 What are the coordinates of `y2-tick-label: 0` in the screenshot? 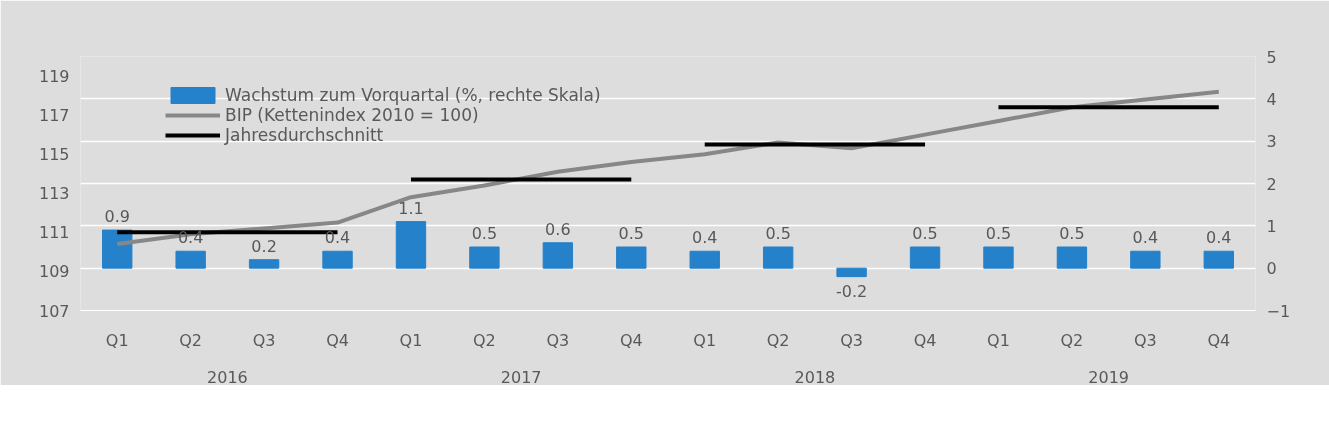 It's located at (1271, 269).